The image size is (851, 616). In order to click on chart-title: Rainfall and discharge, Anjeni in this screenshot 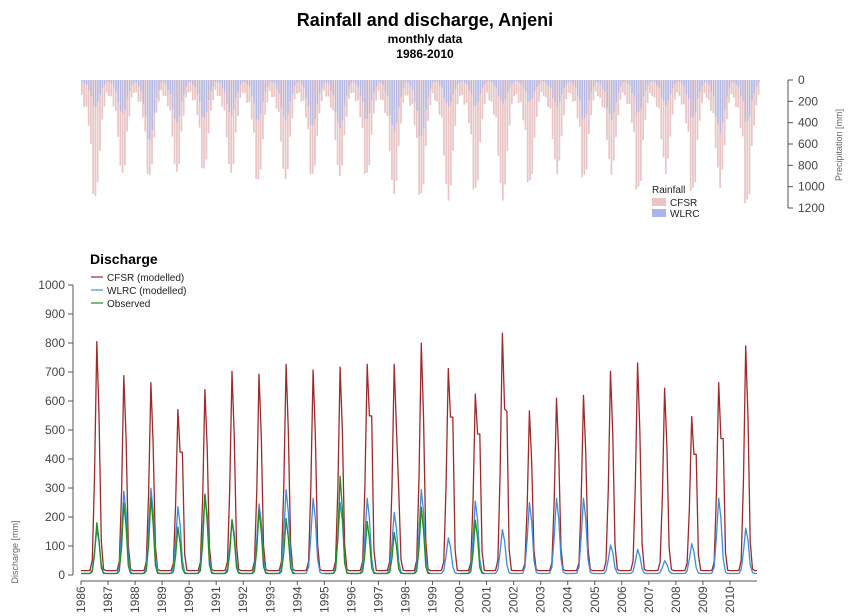, I will do `click(425, 20)`.